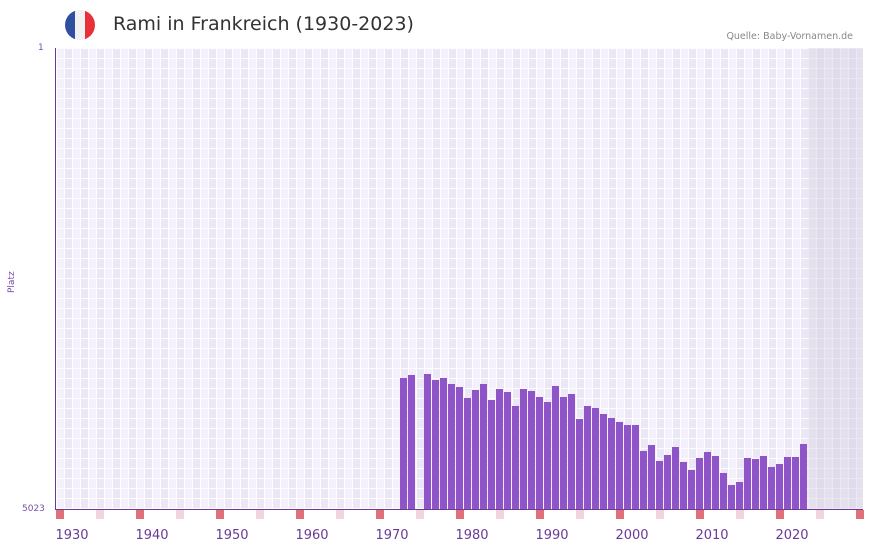 This screenshot has height=552, width=873. What do you see at coordinates (707, 480) in the screenshot?
I see `bar-2010` at bounding box center [707, 480].